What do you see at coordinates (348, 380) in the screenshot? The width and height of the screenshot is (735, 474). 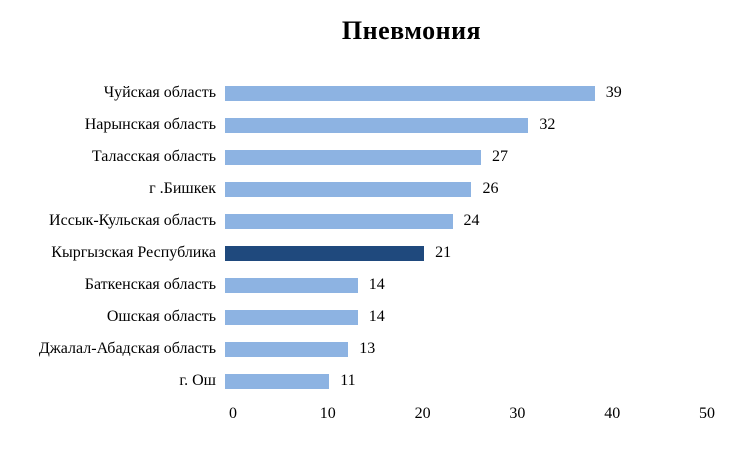 I see `value-label: 11` at bounding box center [348, 380].